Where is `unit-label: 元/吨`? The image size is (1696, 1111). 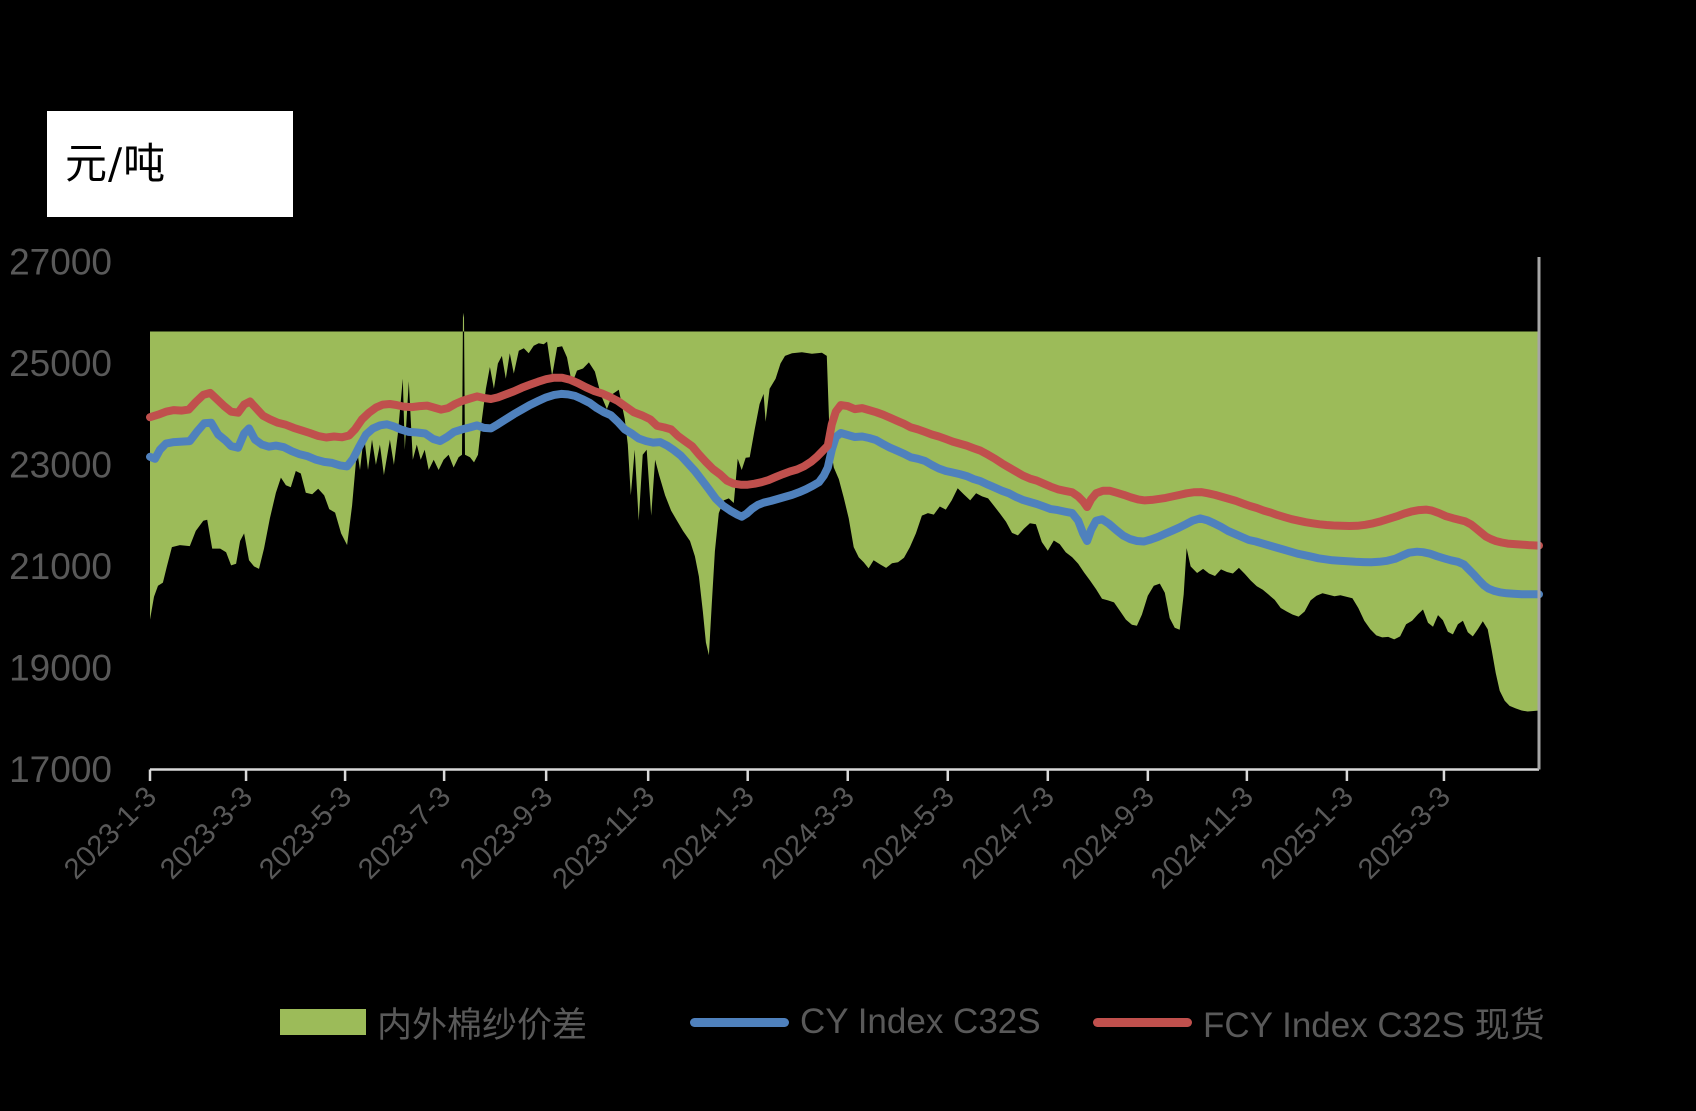
unit-label: 元/吨 is located at coordinates (116, 163).